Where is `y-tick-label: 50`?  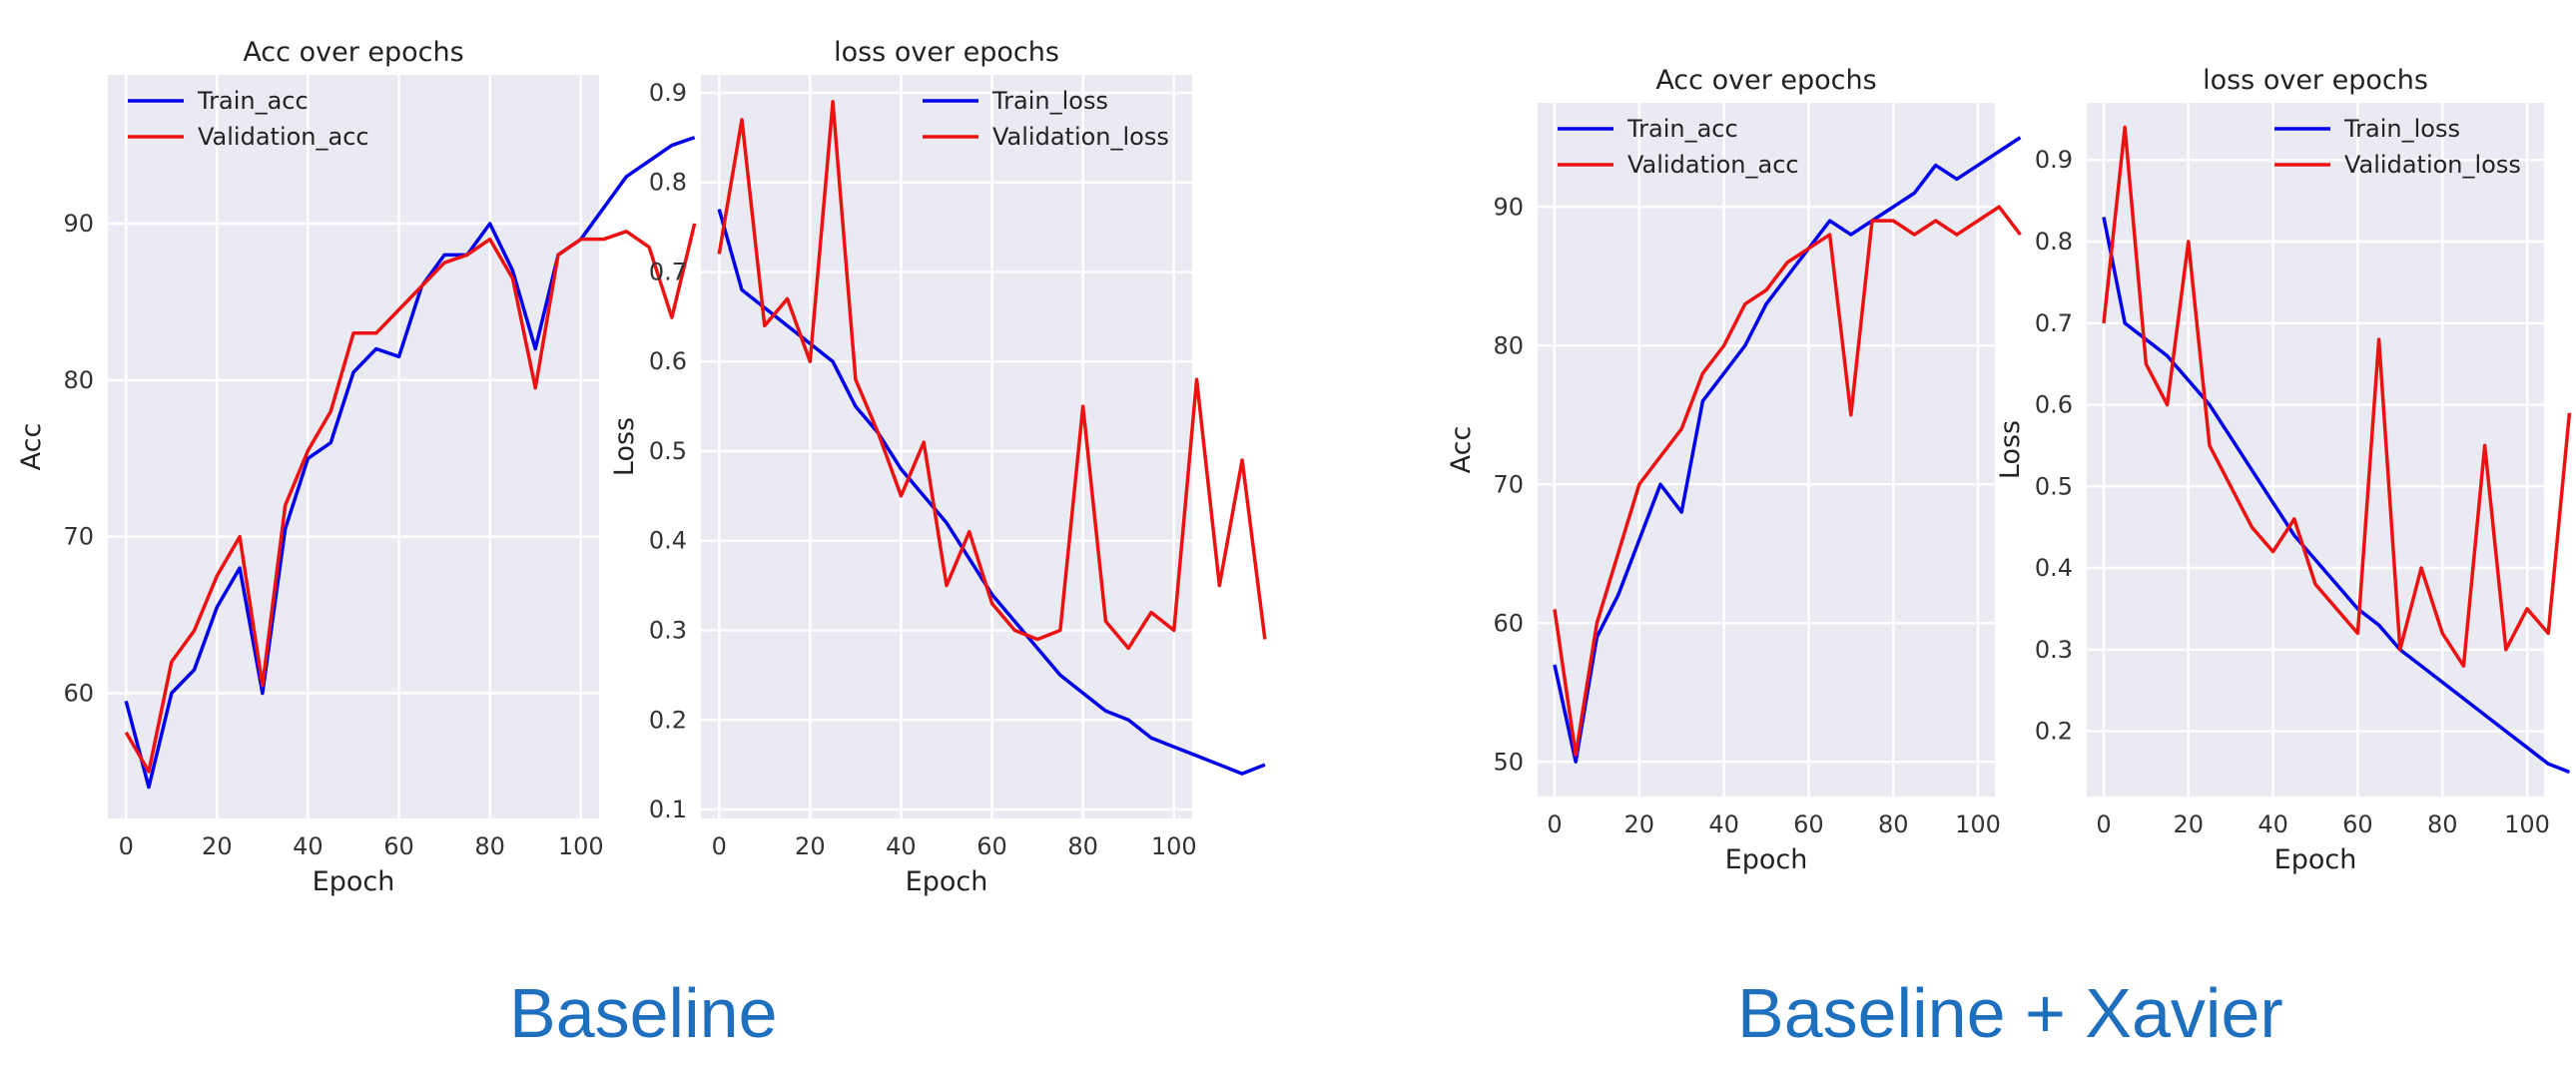 y-tick-label: 50 is located at coordinates (1508, 762).